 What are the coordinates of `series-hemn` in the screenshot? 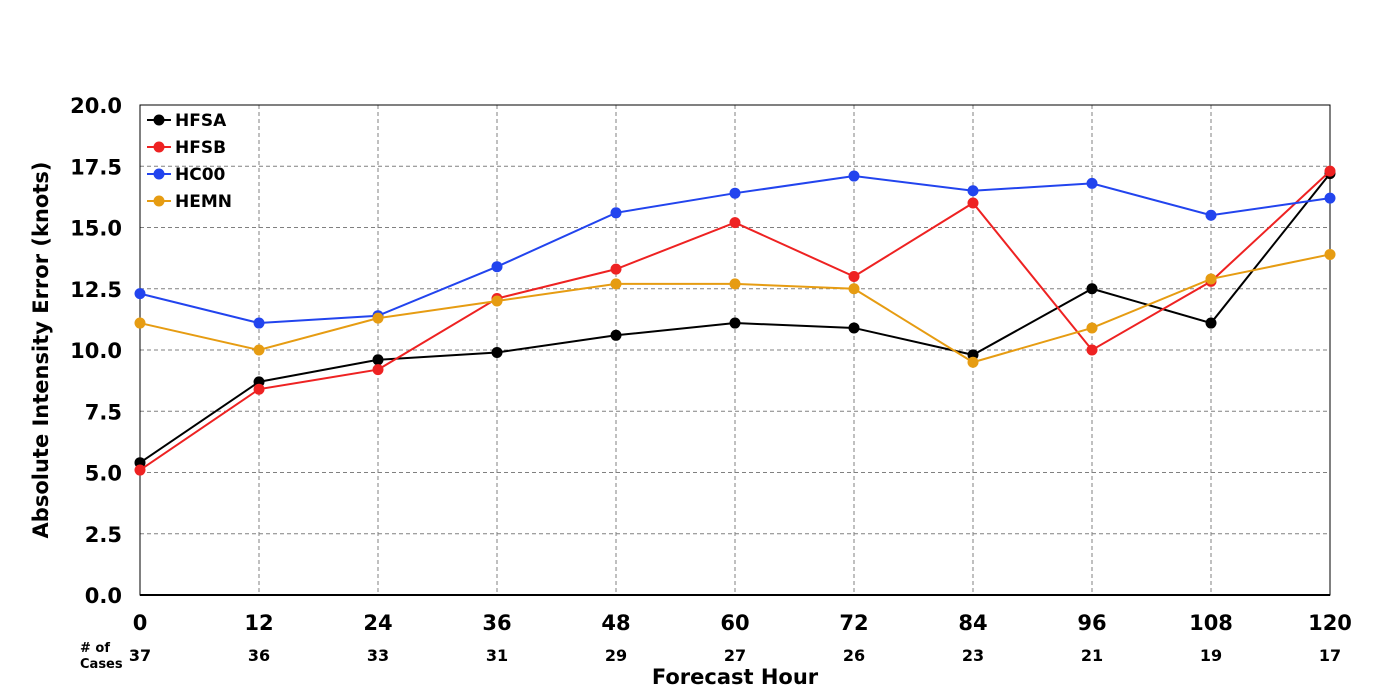 It's located at (735, 308).